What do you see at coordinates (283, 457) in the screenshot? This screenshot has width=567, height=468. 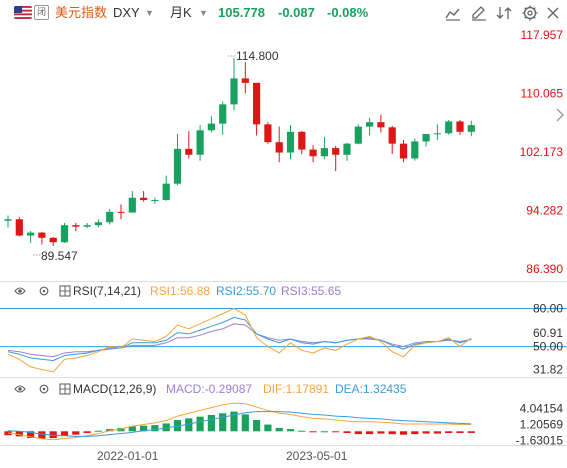 I see `time-axis: 2022-01-01 2023-05-01` at bounding box center [283, 457].